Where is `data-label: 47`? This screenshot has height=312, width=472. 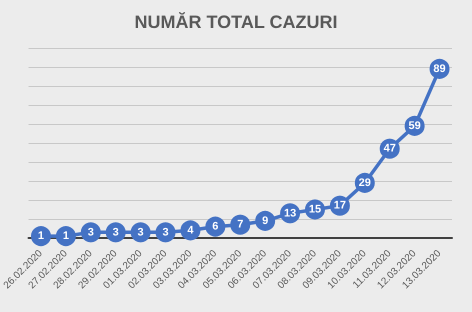
data-label: 47 is located at coordinates (390, 148).